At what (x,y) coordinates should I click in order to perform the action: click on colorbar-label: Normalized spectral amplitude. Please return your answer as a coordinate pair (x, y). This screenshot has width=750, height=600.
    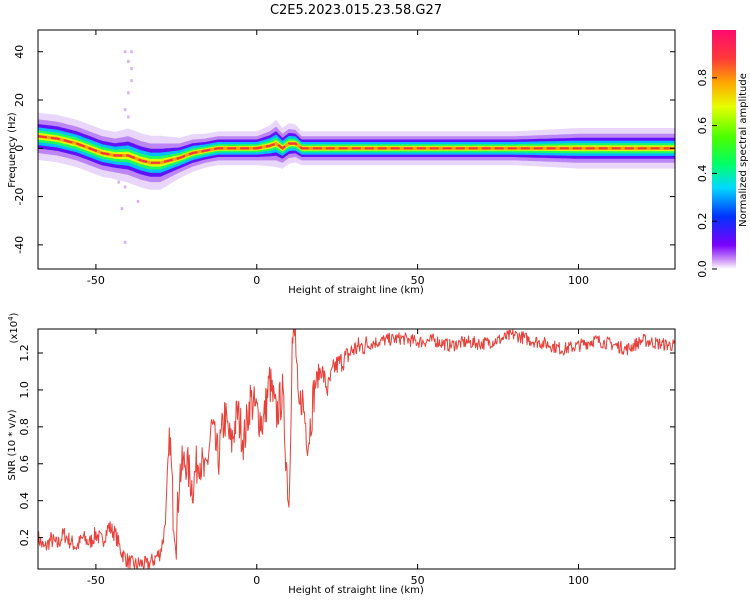
    Looking at the image, I should click on (743, 150).